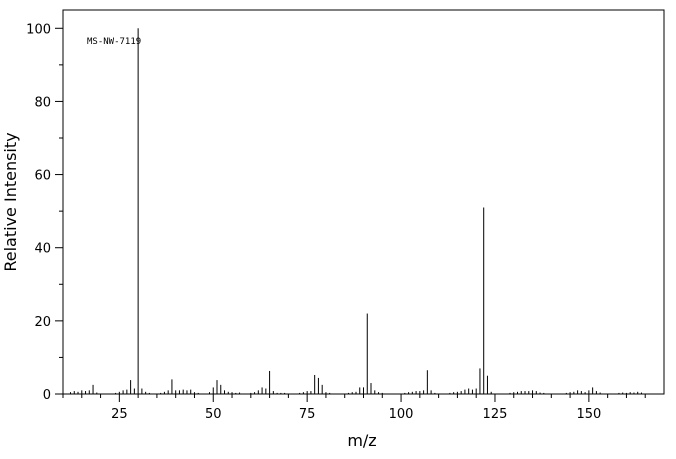  Describe the element at coordinates (42, 322) in the screenshot. I see `y-tick-label: 20` at that location.